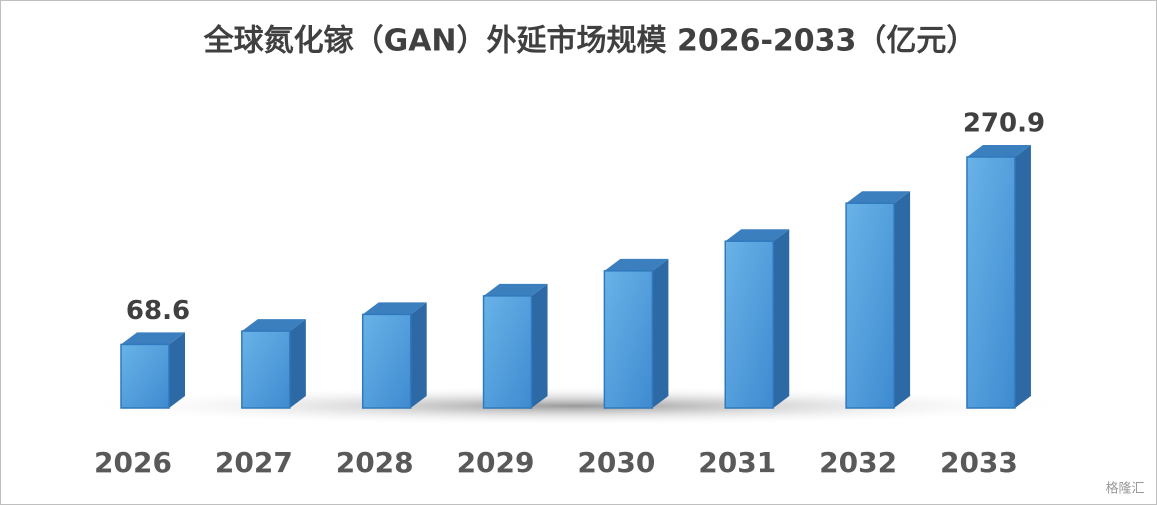 The width and height of the screenshot is (1157, 505). Describe the element at coordinates (590, 41) in the screenshot. I see `chart-title: 全球氮化镓（GAN）外延市场规模 2026-2033（亿元）` at that location.